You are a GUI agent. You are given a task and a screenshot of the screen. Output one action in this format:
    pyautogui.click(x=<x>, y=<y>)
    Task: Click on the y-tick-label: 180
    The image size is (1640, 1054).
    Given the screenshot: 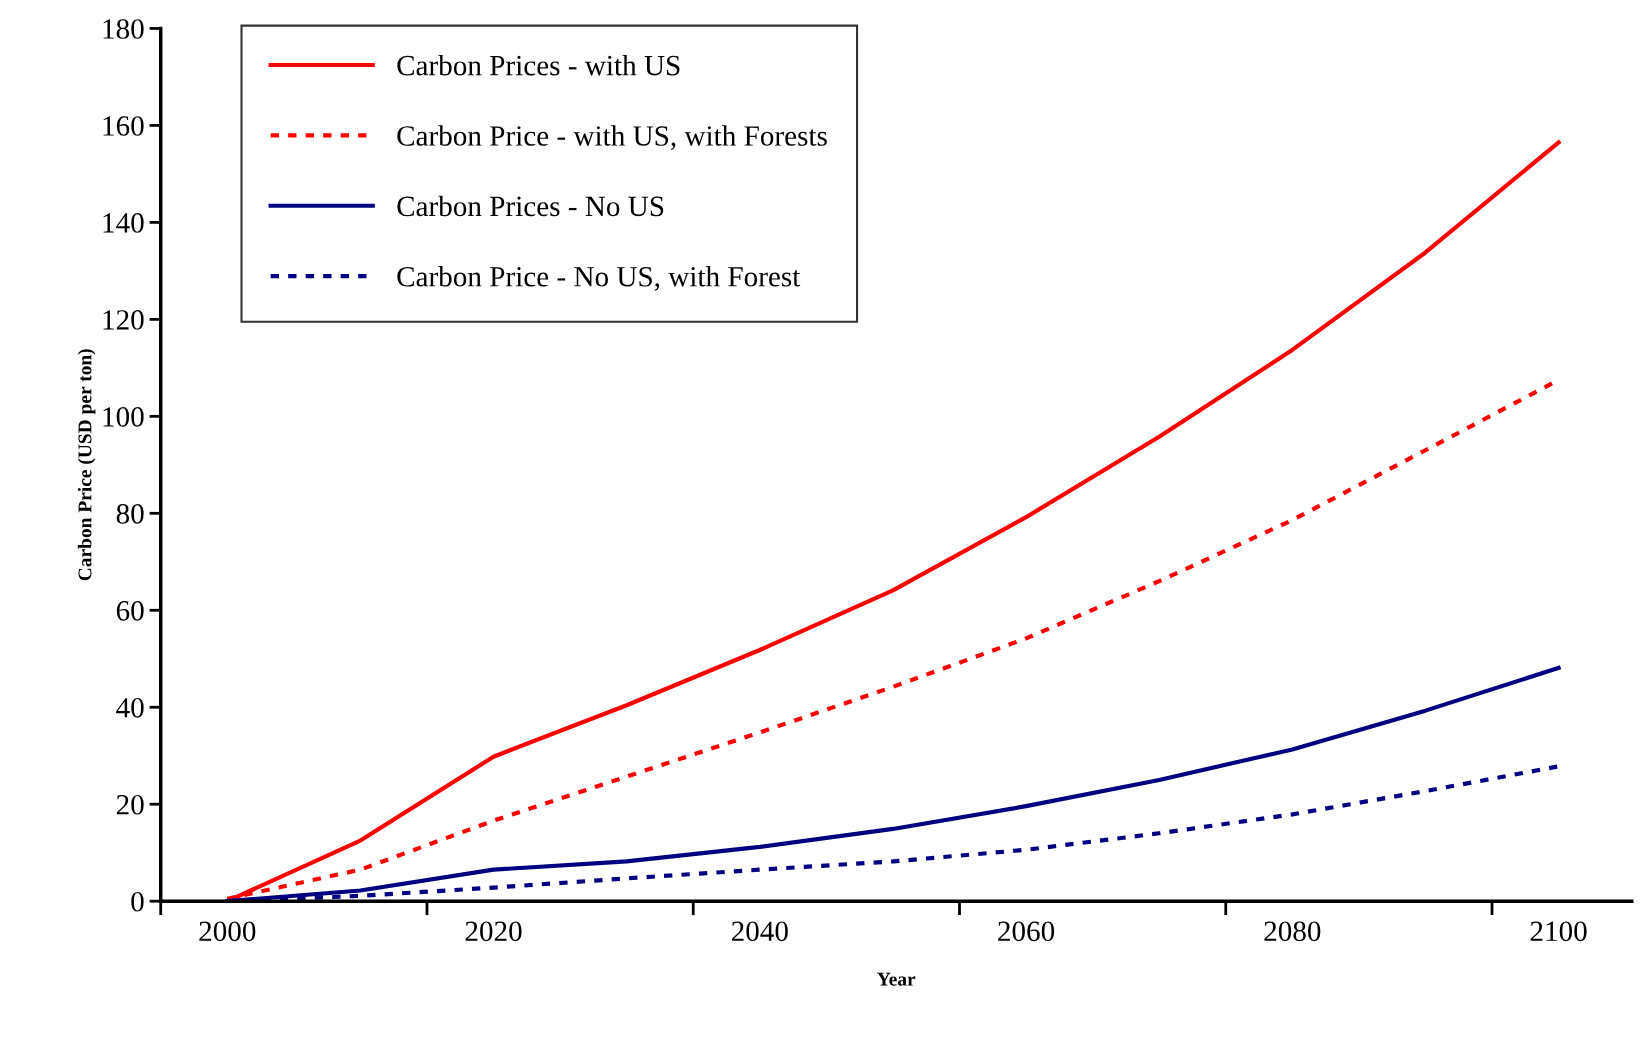 What is the action you would take?
    pyautogui.click(x=123, y=29)
    